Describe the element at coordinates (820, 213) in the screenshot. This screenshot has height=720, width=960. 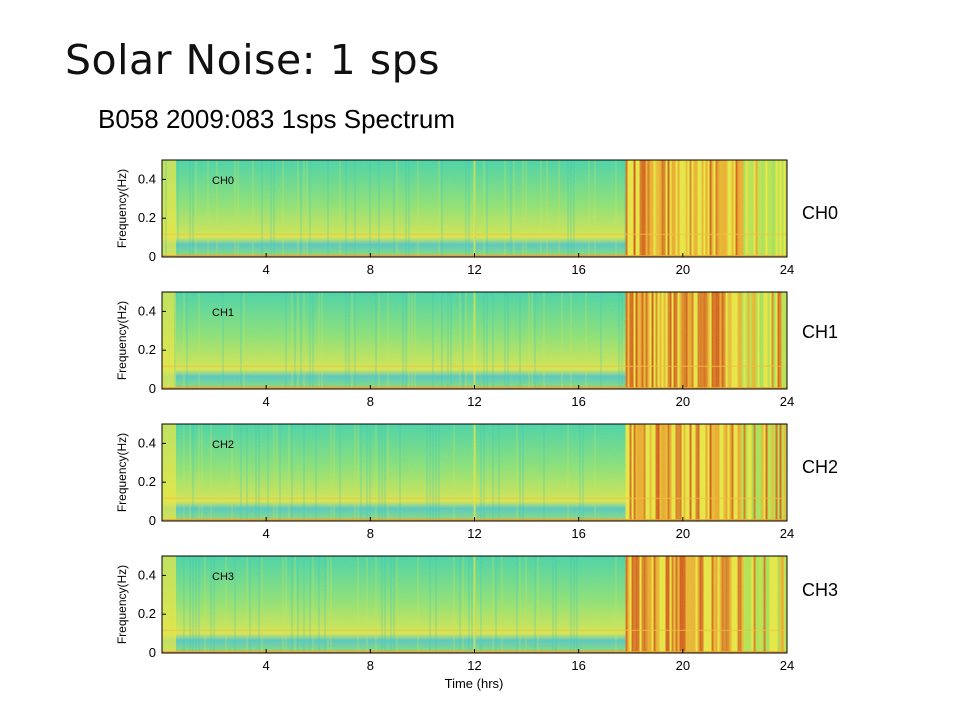
I see `side-label-ch0: CH0` at that location.